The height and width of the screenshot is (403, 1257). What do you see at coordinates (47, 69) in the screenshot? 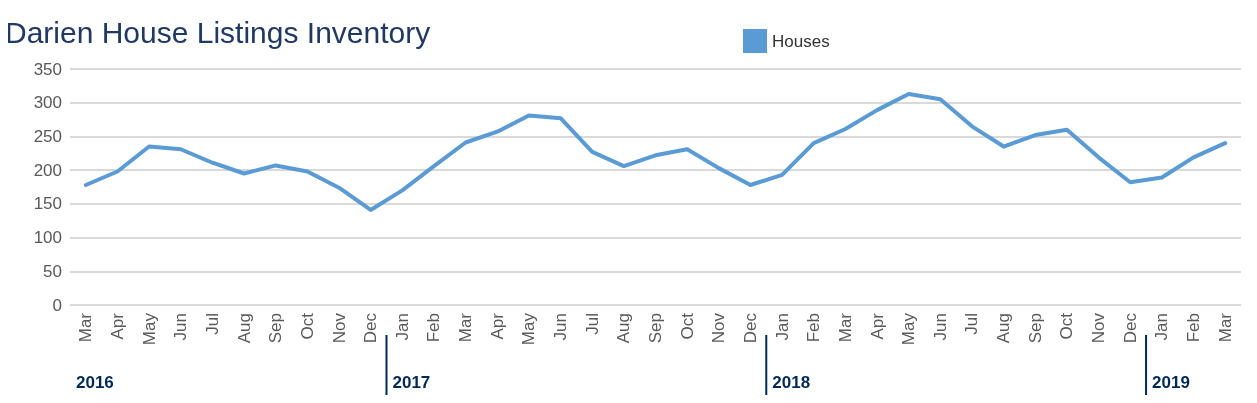
I see `y-tick-label: 350` at bounding box center [47, 69].